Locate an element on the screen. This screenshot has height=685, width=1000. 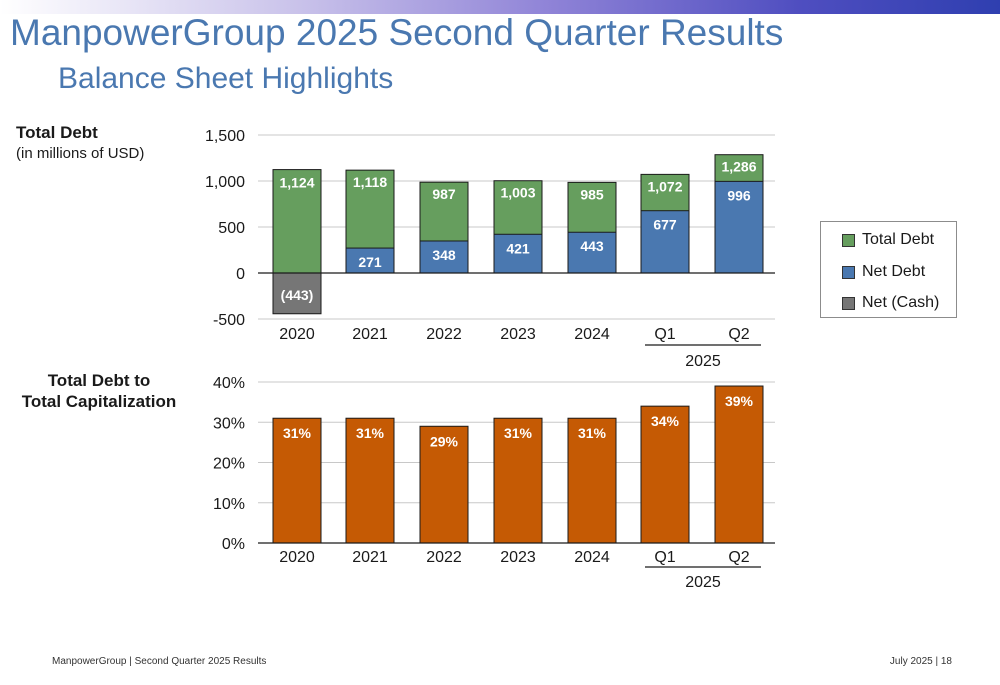
total-debt-data-label: 1,072 is located at coordinates (664, 186).